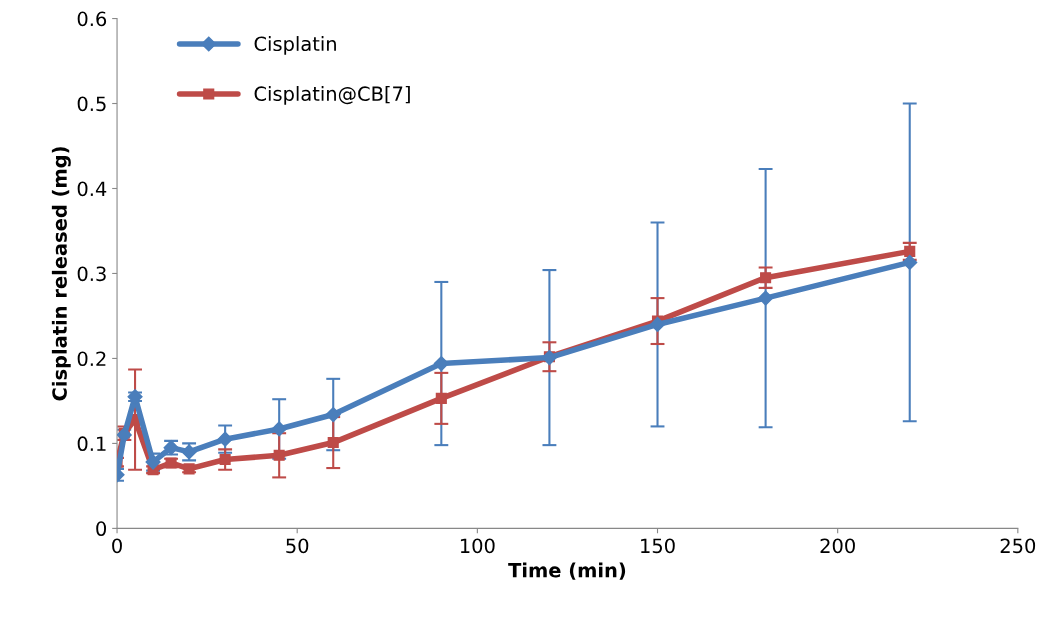  Describe the element at coordinates (658, 546) in the screenshot. I see `x-tick-label: 150` at that location.